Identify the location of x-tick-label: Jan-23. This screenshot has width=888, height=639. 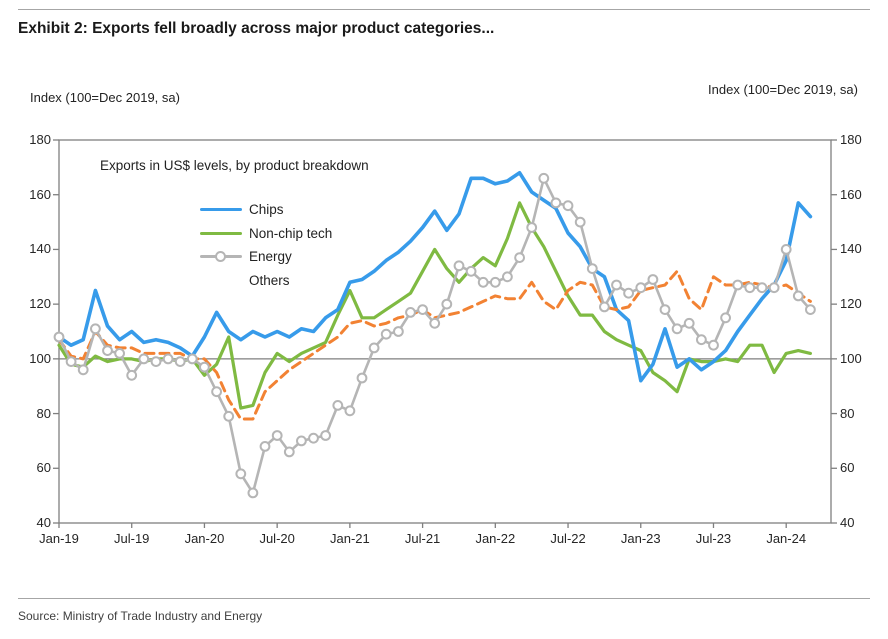
(640, 538).